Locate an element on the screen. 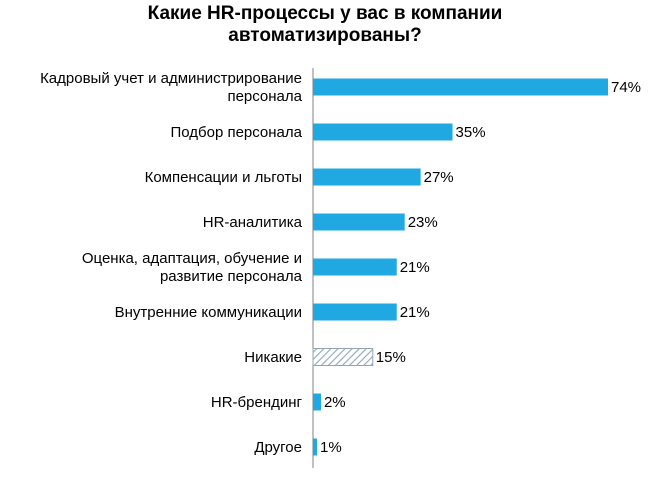  category-label: Внутренние коммуникации is located at coordinates (208, 312).